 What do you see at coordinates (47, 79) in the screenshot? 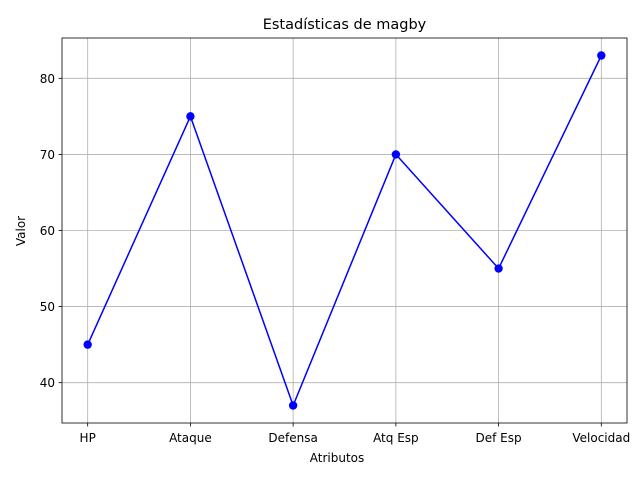
I see `y-tick-label: 80` at bounding box center [47, 79].